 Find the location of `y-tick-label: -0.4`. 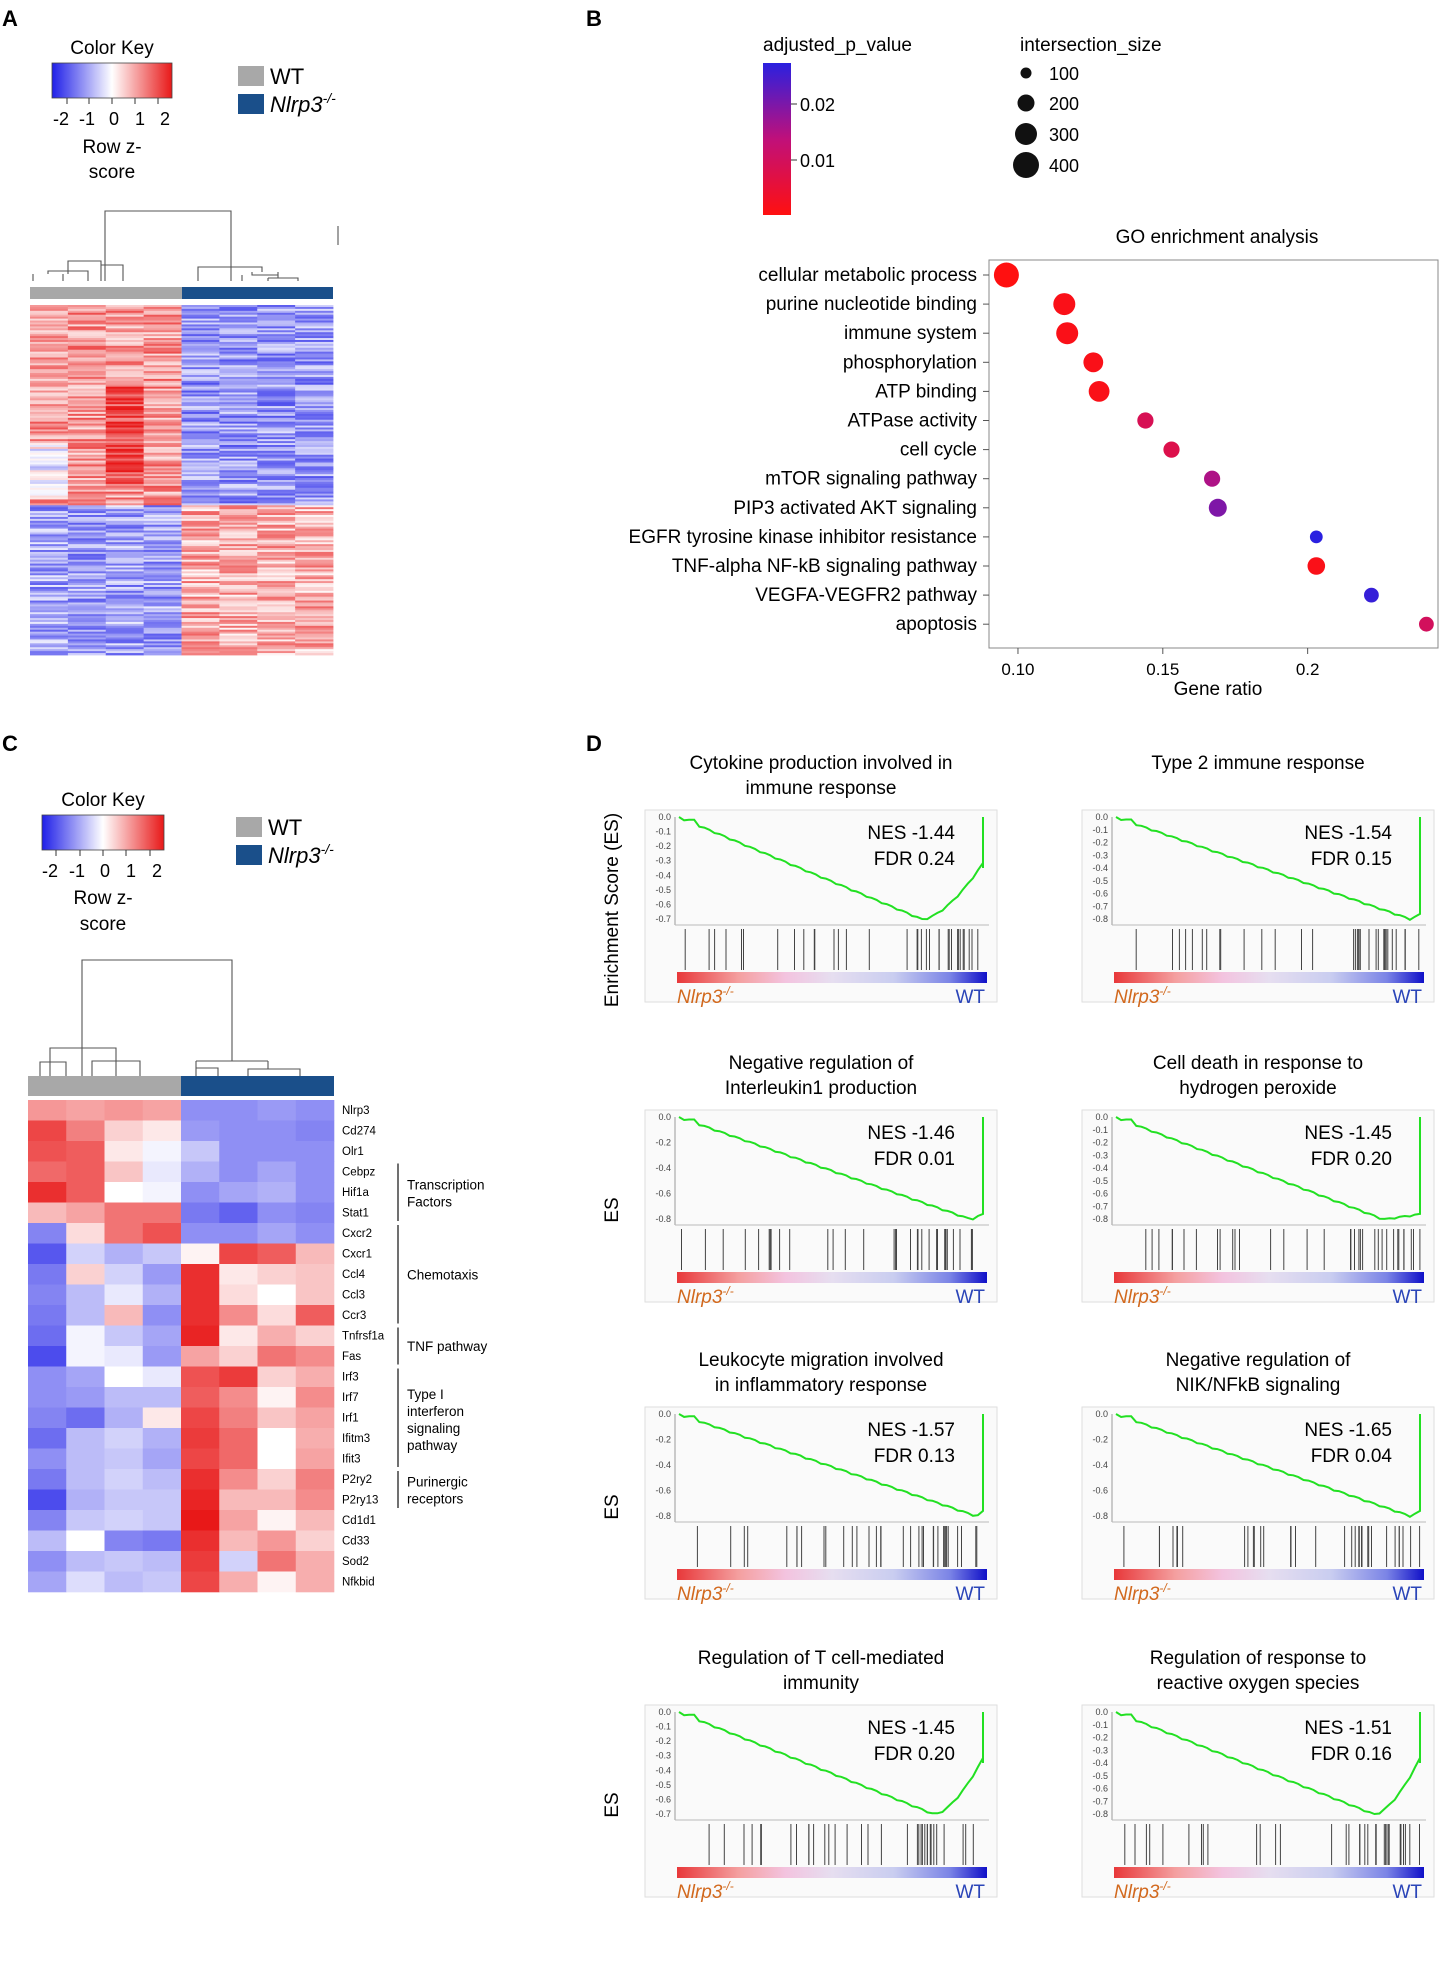

y-tick-label: -0.4 is located at coordinates (663, 1770).